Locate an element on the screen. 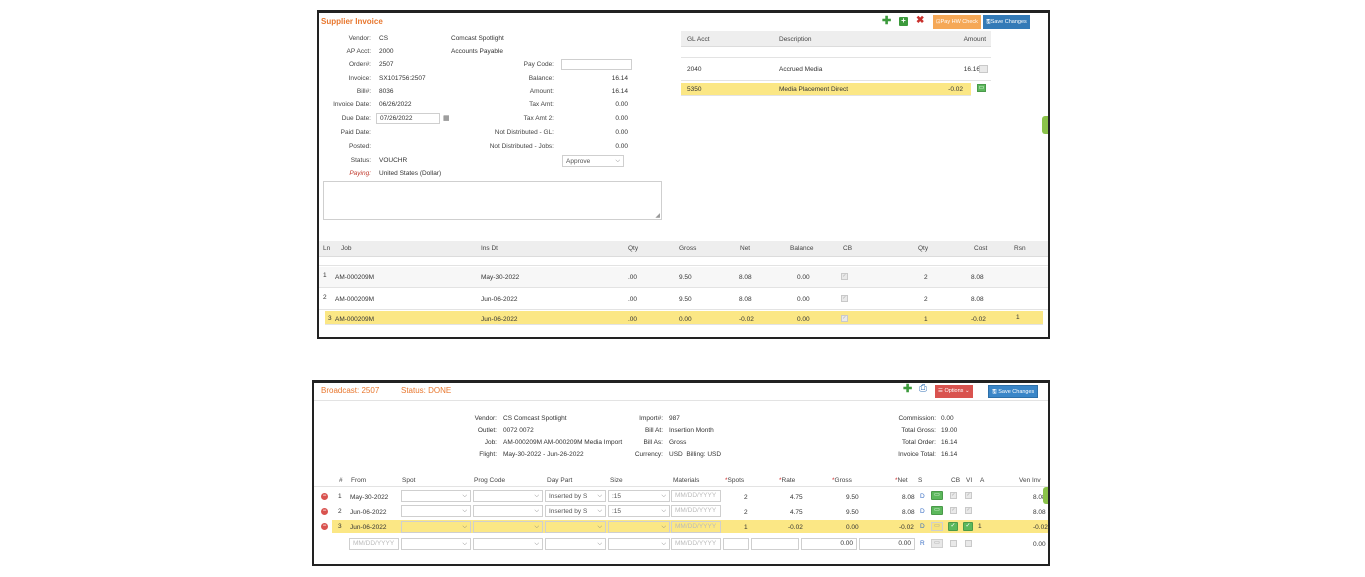 This screenshot has height=577, width=1365. pay-check-button: ⊡Pay HW Check is located at coordinates (957, 22).